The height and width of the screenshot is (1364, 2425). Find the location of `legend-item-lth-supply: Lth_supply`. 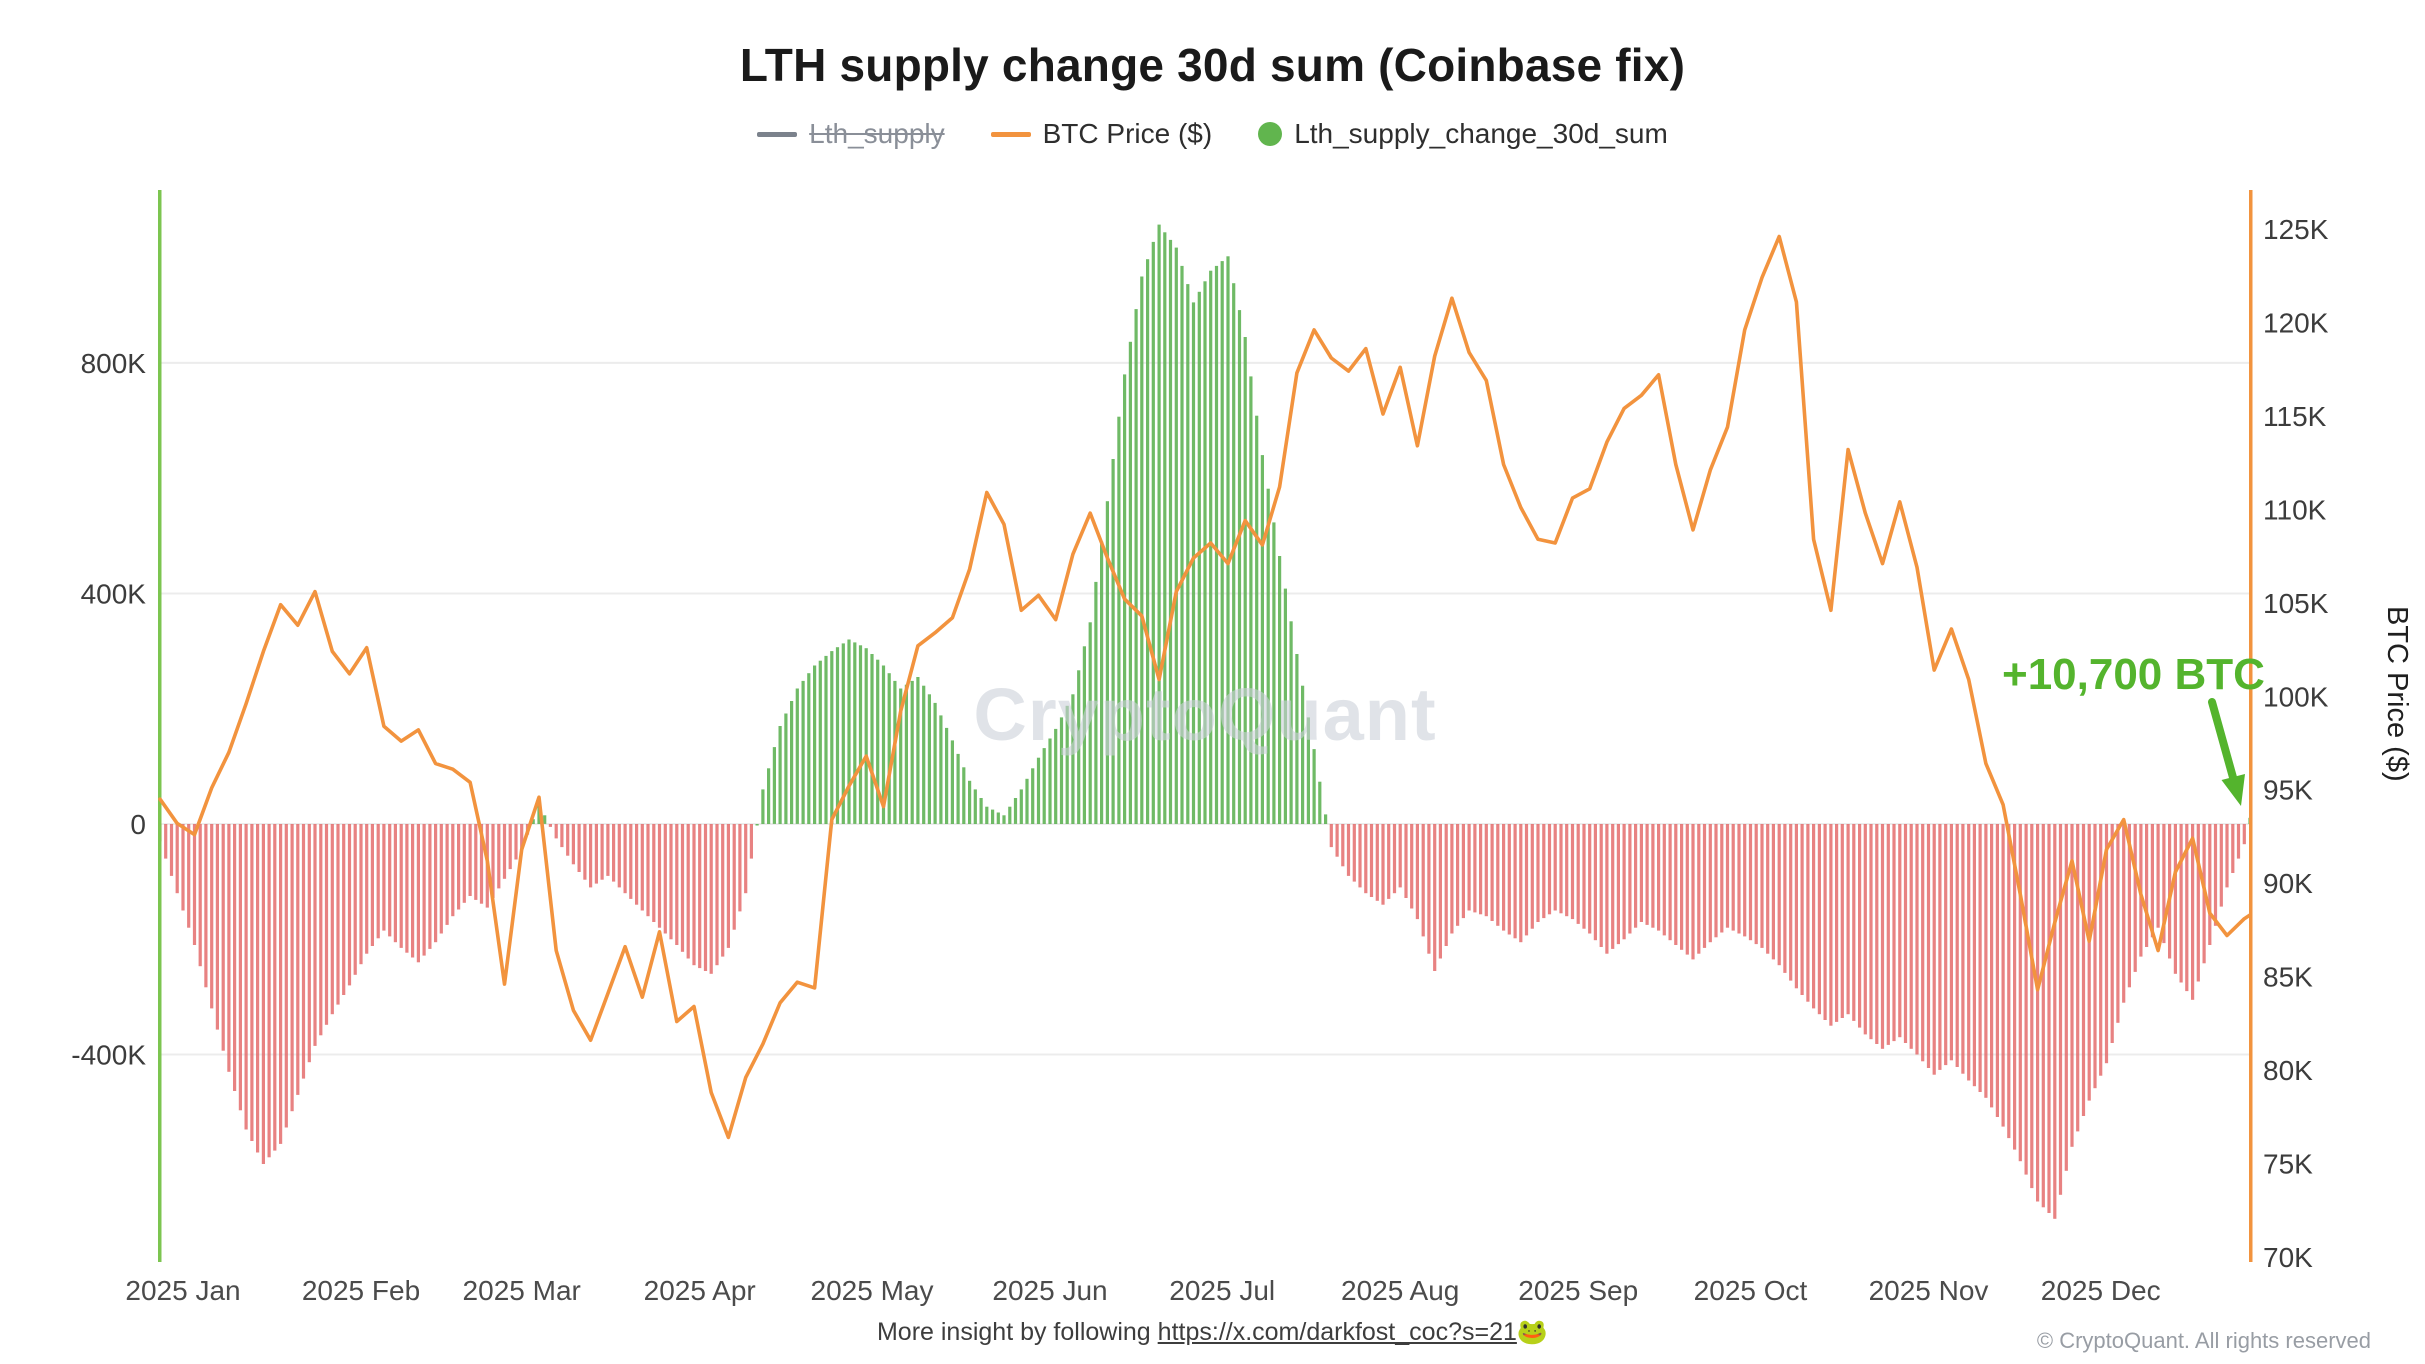

legend-item-lth-supply: Lth_supply is located at coordinates (851, 134).